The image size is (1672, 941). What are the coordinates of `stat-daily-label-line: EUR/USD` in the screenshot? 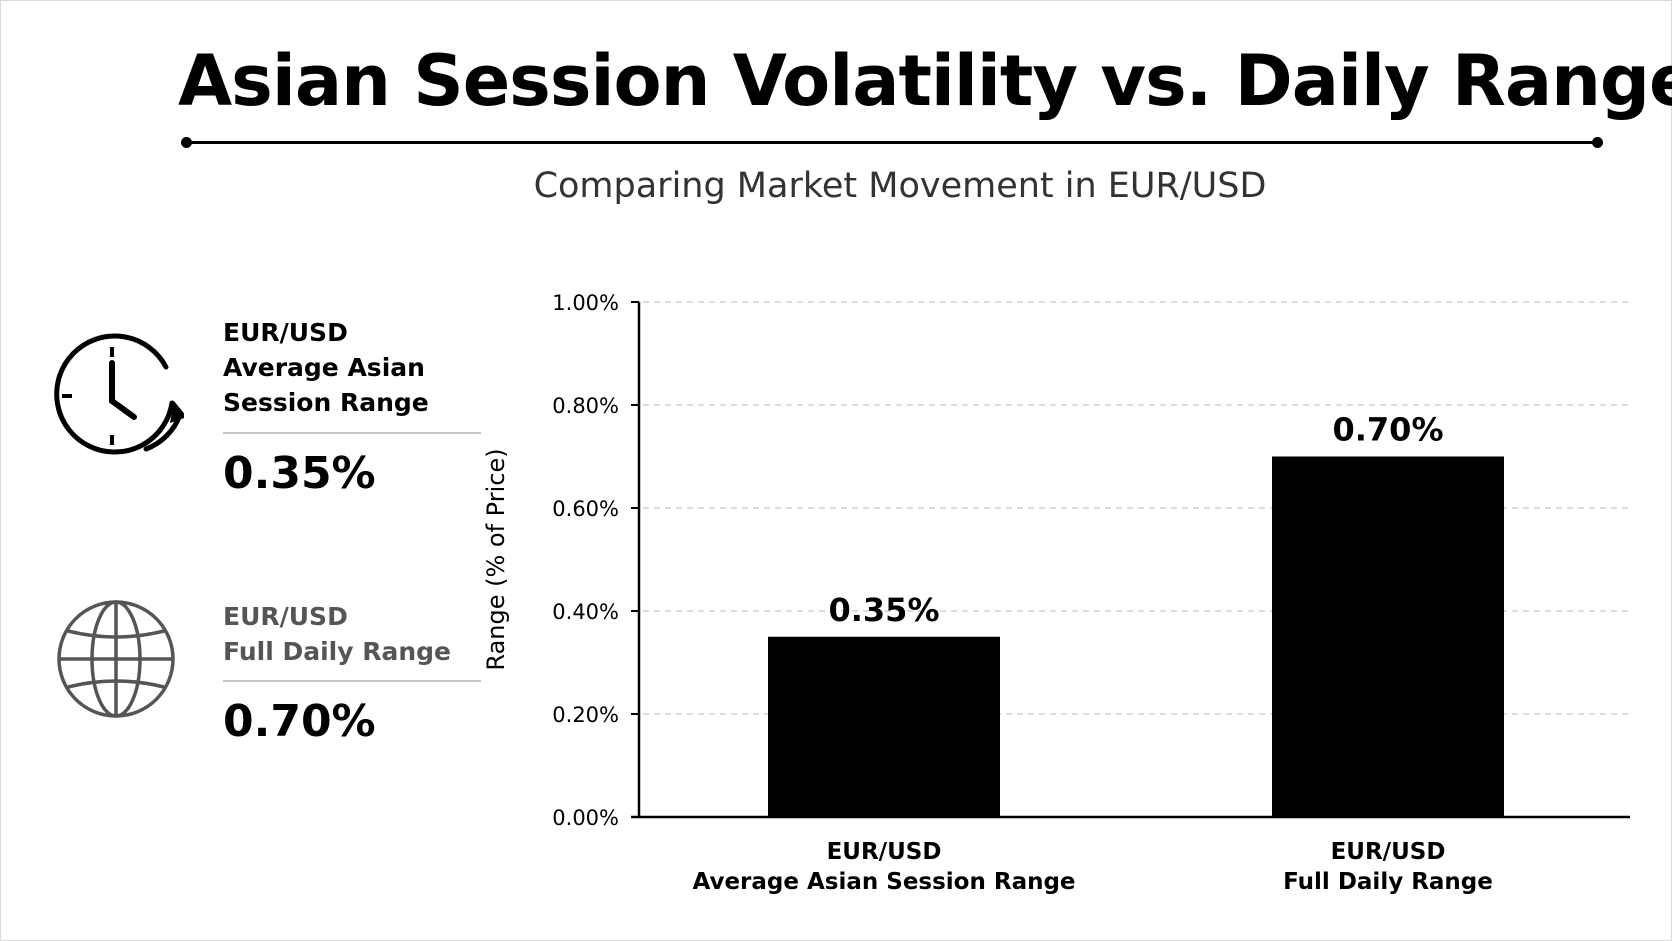 It's located at (285, 616).